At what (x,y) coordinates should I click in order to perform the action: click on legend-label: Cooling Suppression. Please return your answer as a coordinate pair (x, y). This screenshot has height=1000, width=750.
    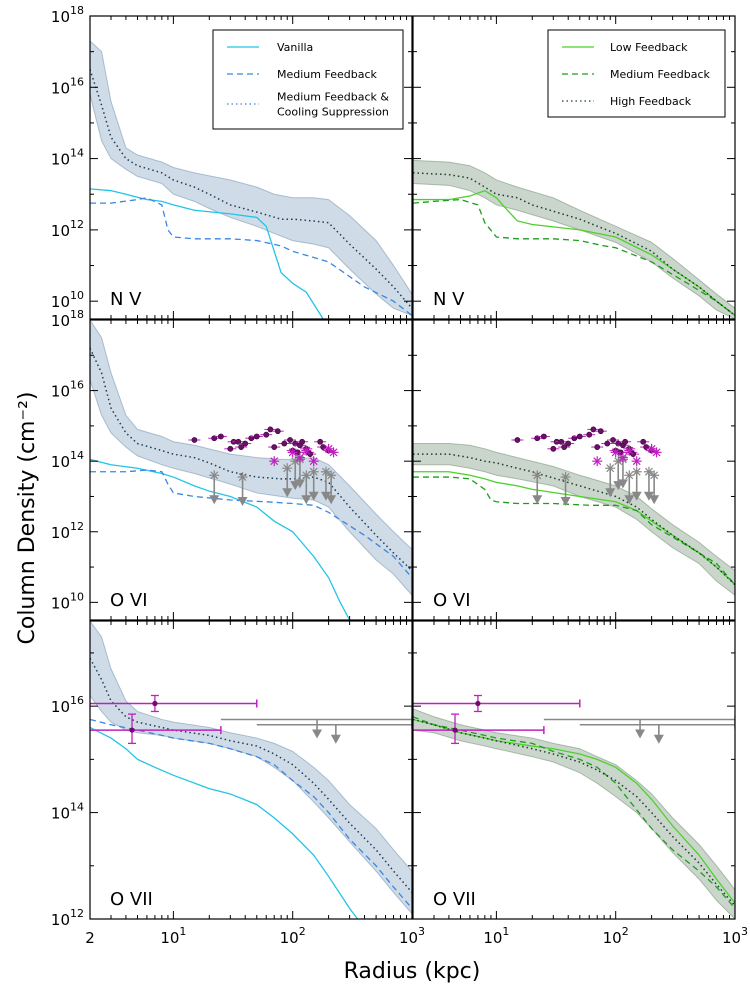
    Looking at the image, I should click on (333, 112).